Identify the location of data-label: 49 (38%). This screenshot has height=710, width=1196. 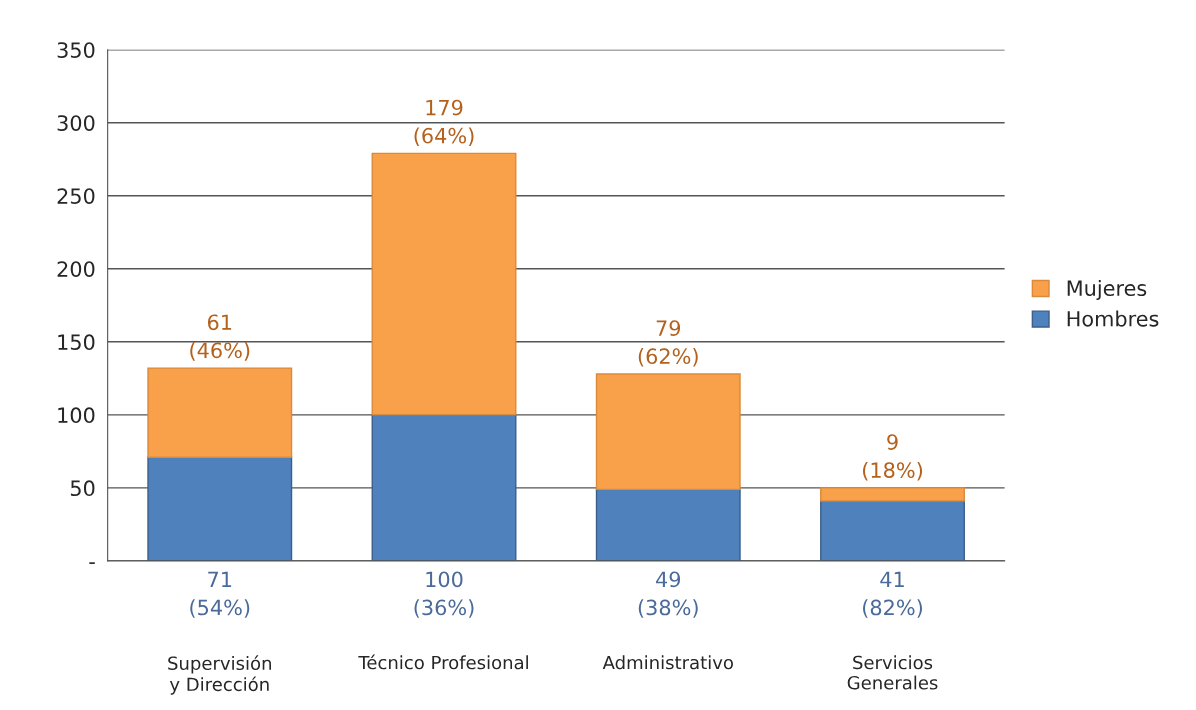
(668, 594).